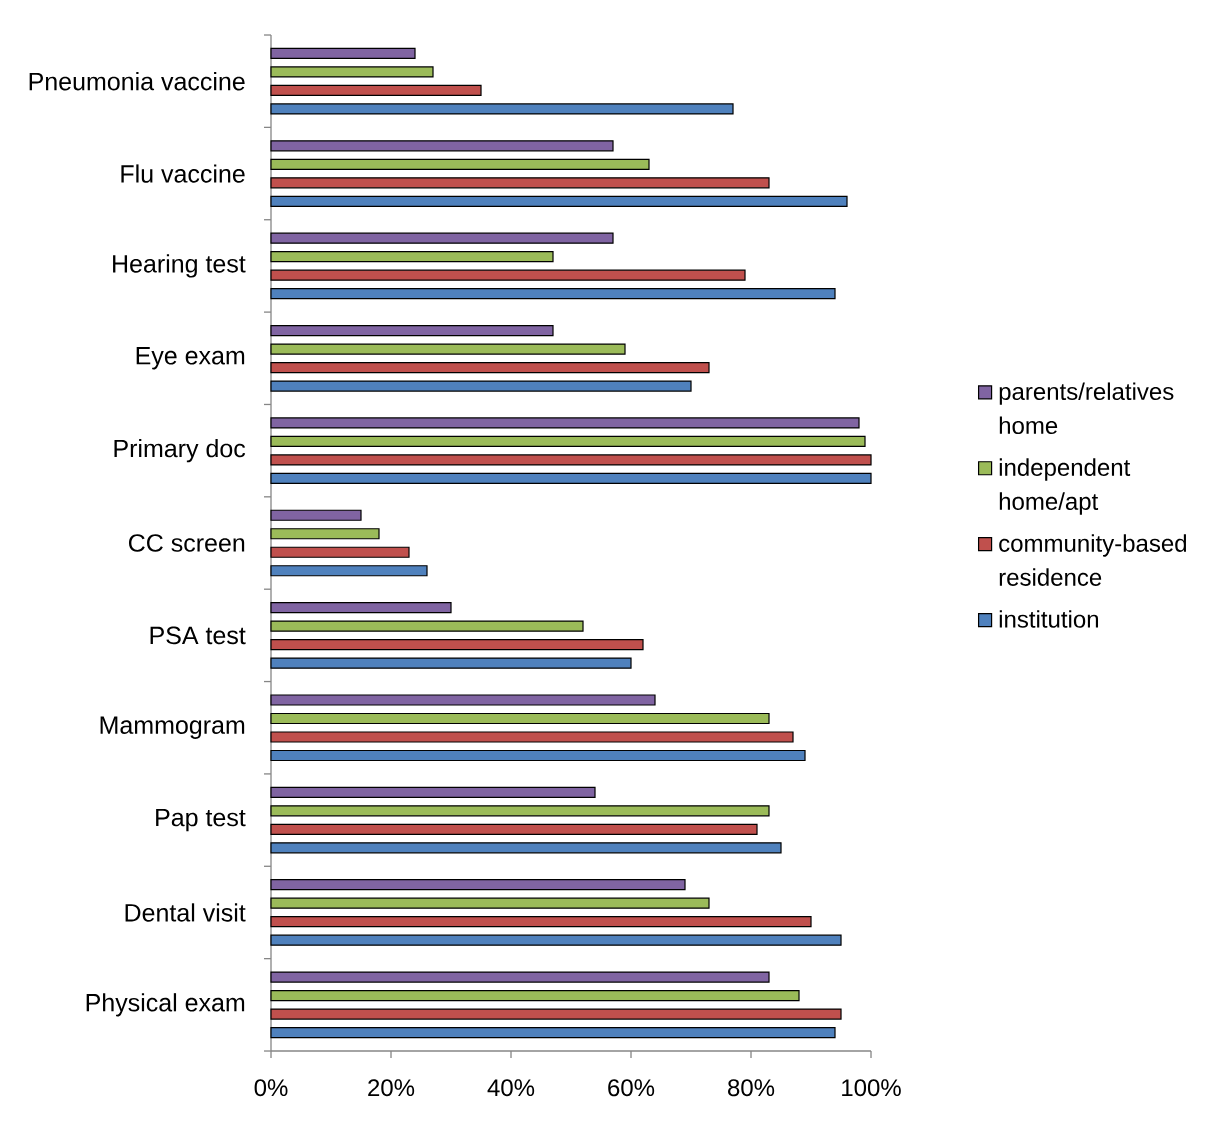 The height and width of the screenshot is (1125, 1225). I want to click on legend-label: institution, so click(1049, 619).